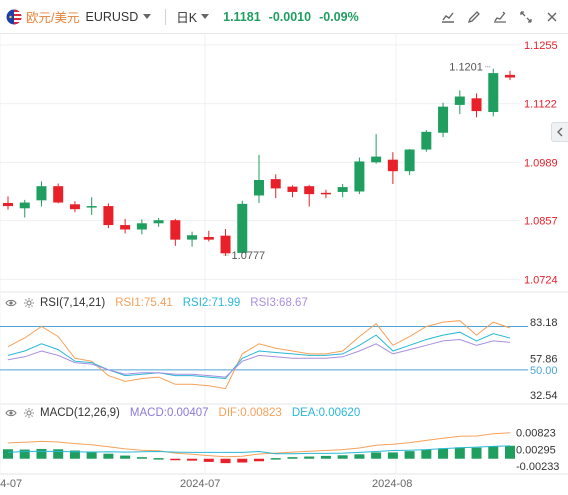  I want to click on high-annotation: 1.1201, so click(466, 68).